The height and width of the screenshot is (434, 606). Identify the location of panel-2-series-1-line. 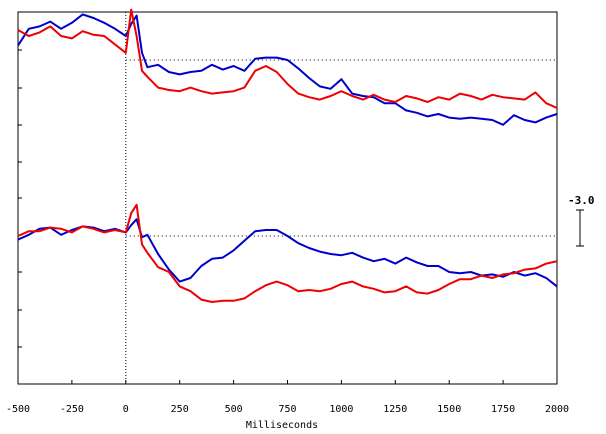
(287, 253).